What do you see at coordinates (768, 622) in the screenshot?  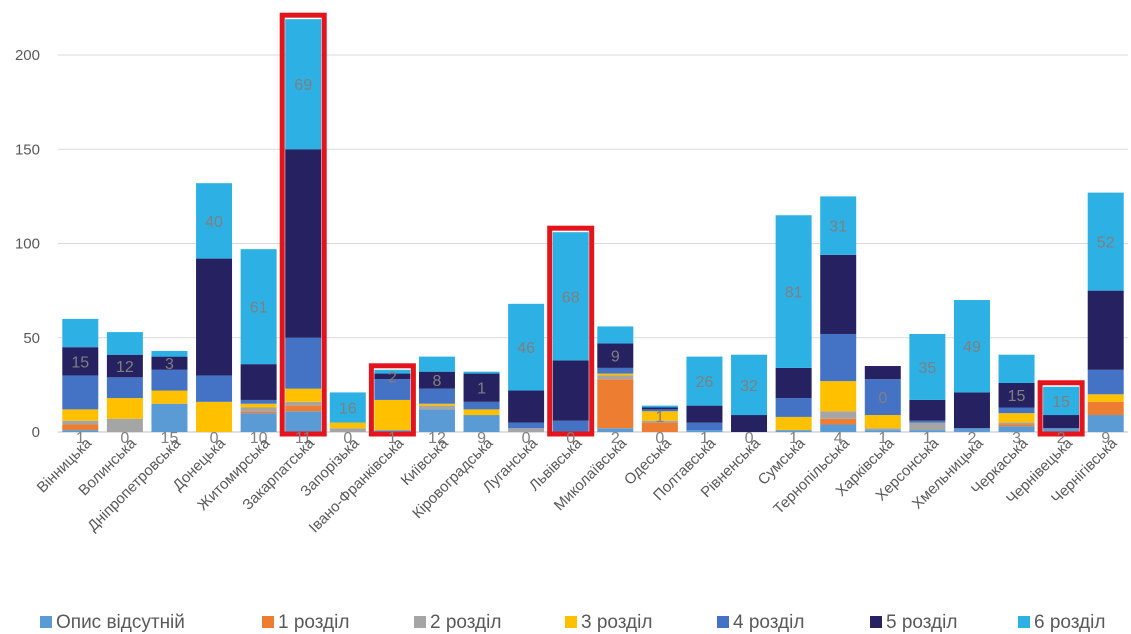 I see `legend-label-4-розділ: 4 розділ` at bounding box center [768, 622].